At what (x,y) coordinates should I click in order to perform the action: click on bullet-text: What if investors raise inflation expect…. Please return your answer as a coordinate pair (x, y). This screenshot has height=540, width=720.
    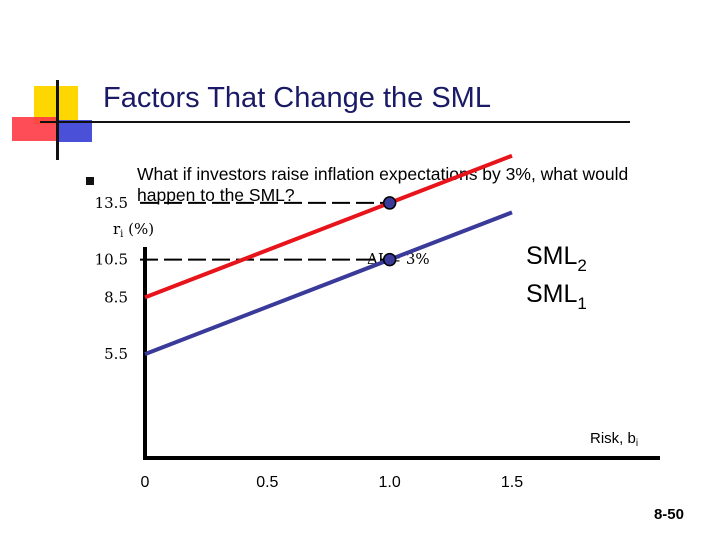
    Looking at the image, I should click on (383, 184).